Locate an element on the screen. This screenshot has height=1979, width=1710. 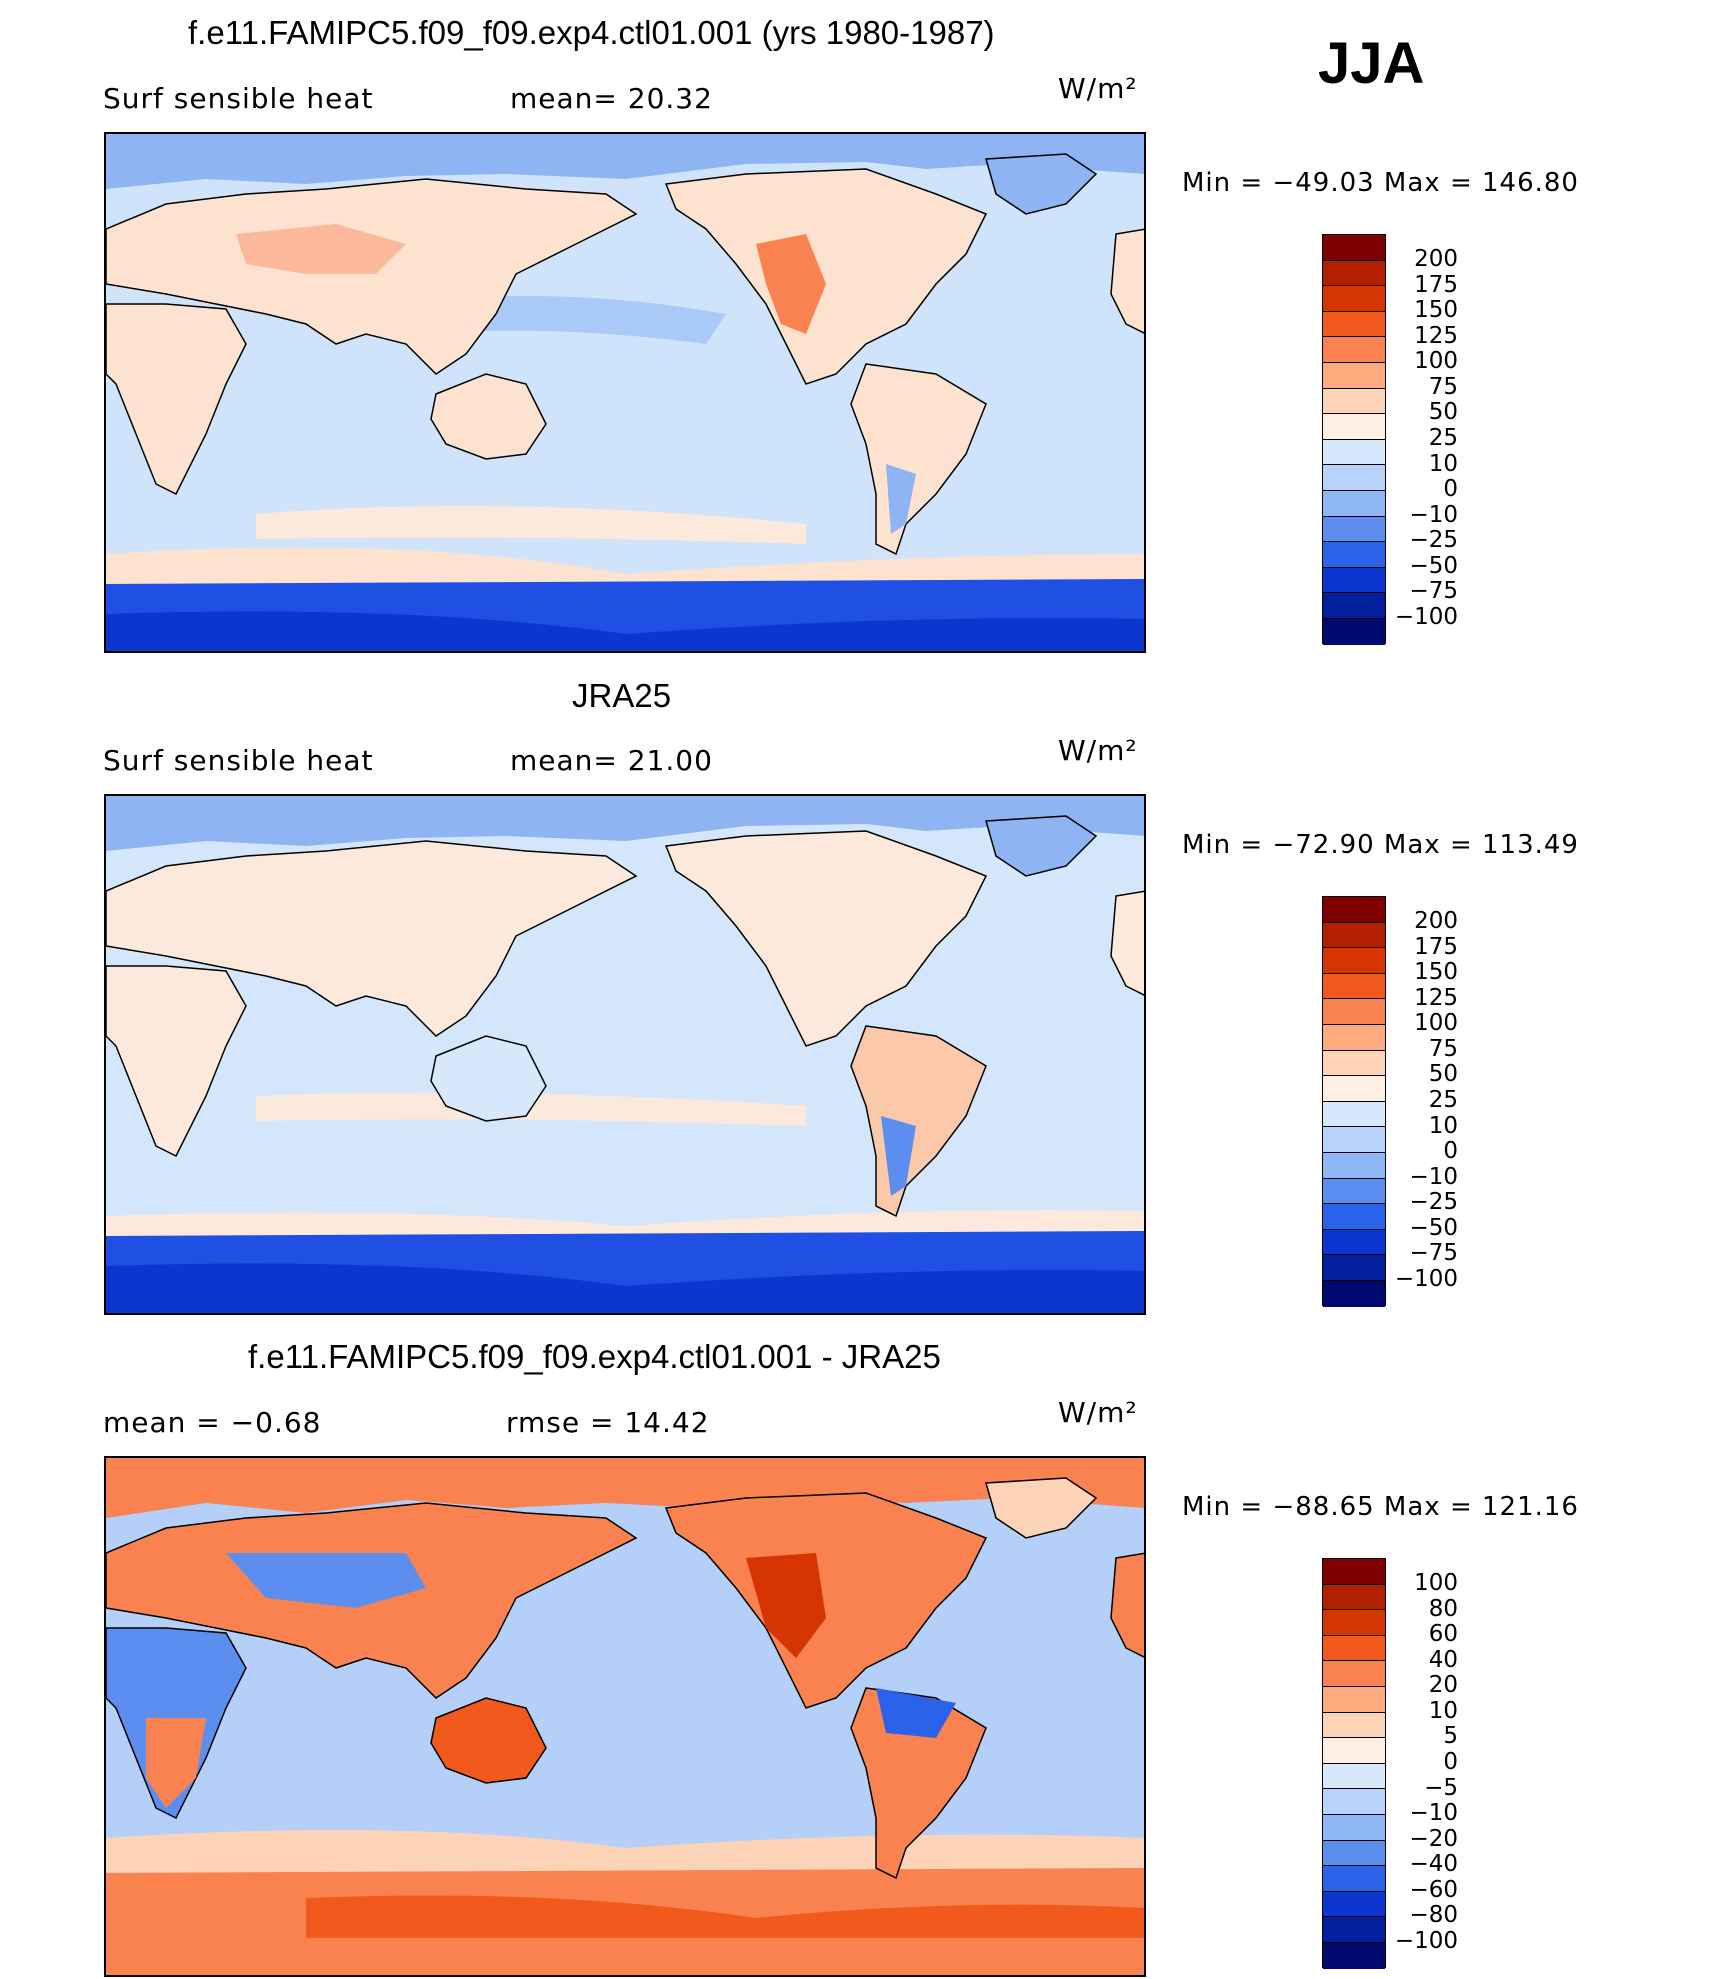
panel-title-obs: JRA25 is located at coordinates (622, 695).